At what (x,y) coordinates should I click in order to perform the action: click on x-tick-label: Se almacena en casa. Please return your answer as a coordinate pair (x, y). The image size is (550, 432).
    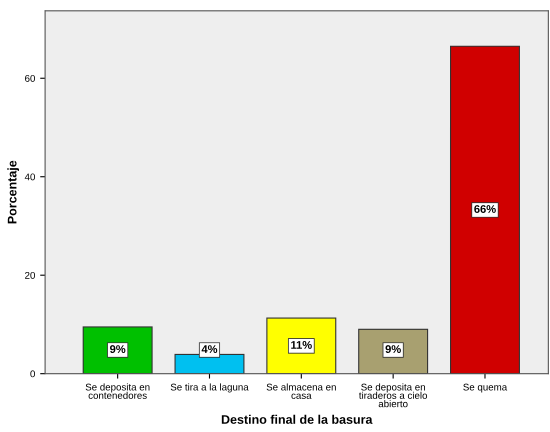
    Looking at the image, I should click on (301, 391).